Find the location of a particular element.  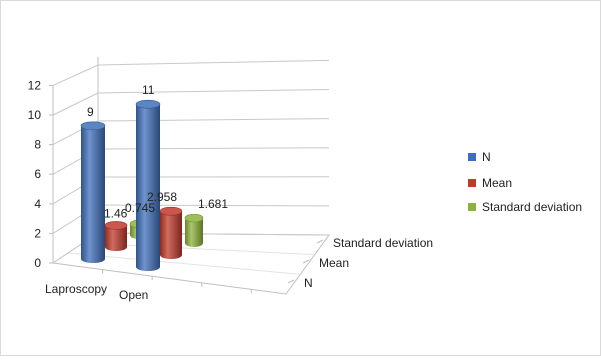

data-label: 11 is located at coordinates (148, 90).